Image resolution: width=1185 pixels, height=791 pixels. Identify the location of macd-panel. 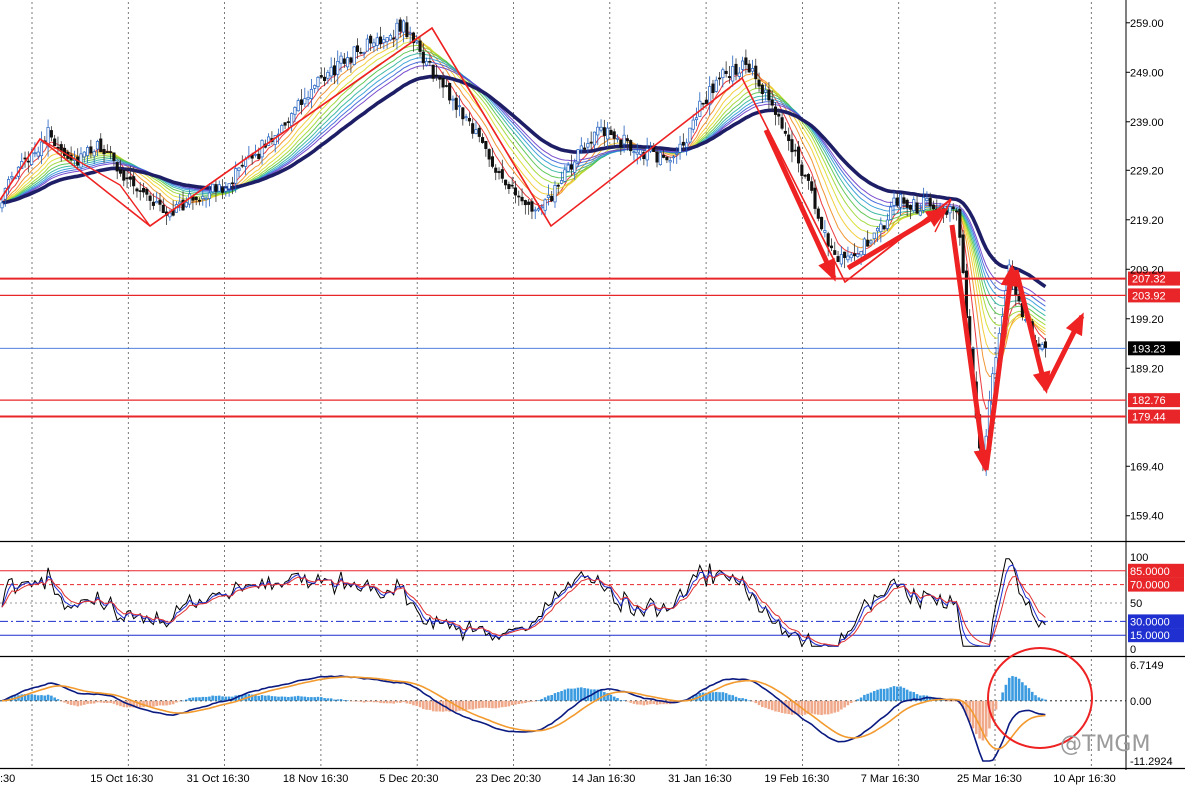
(563, 718).